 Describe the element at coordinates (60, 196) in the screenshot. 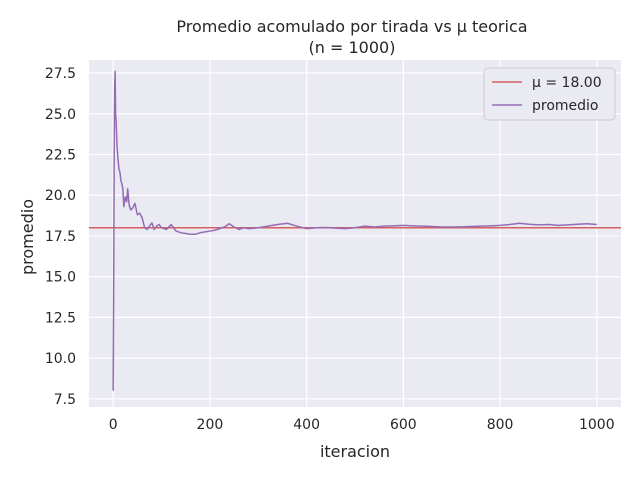

I see `y-tick-label: 20.0` at that location.